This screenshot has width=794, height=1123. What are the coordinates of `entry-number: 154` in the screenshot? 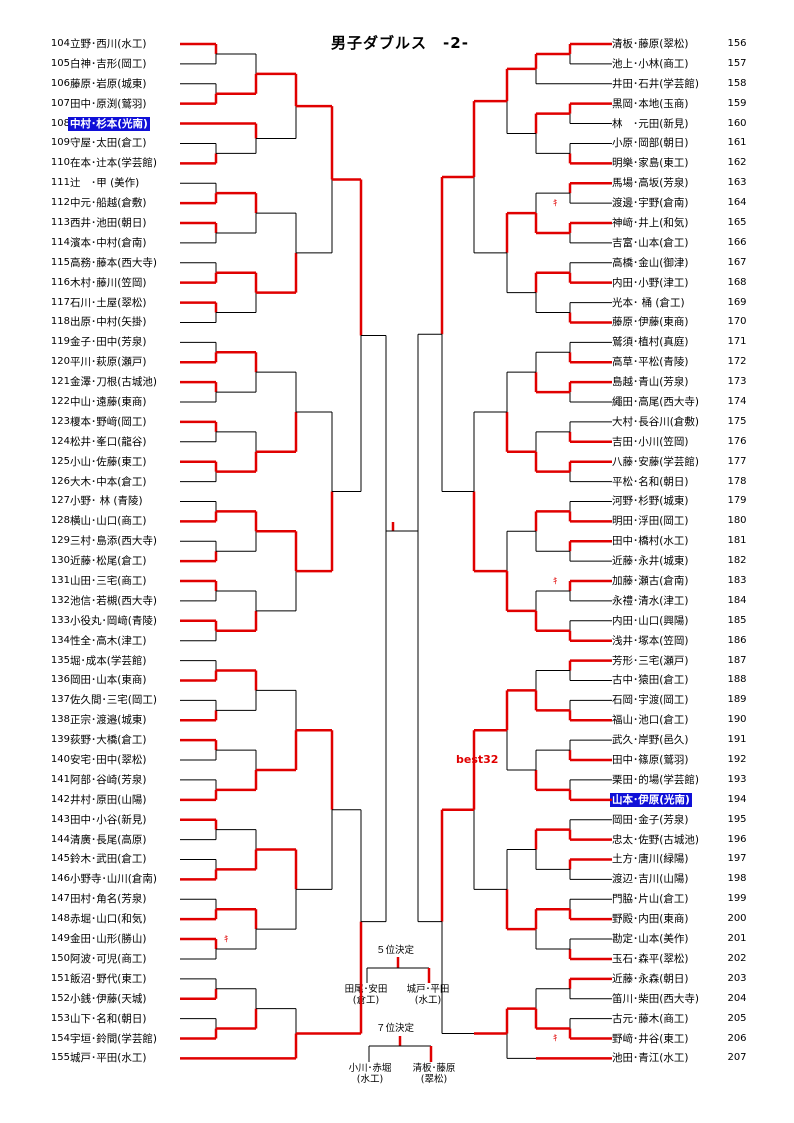 It's located at (60, 1038).